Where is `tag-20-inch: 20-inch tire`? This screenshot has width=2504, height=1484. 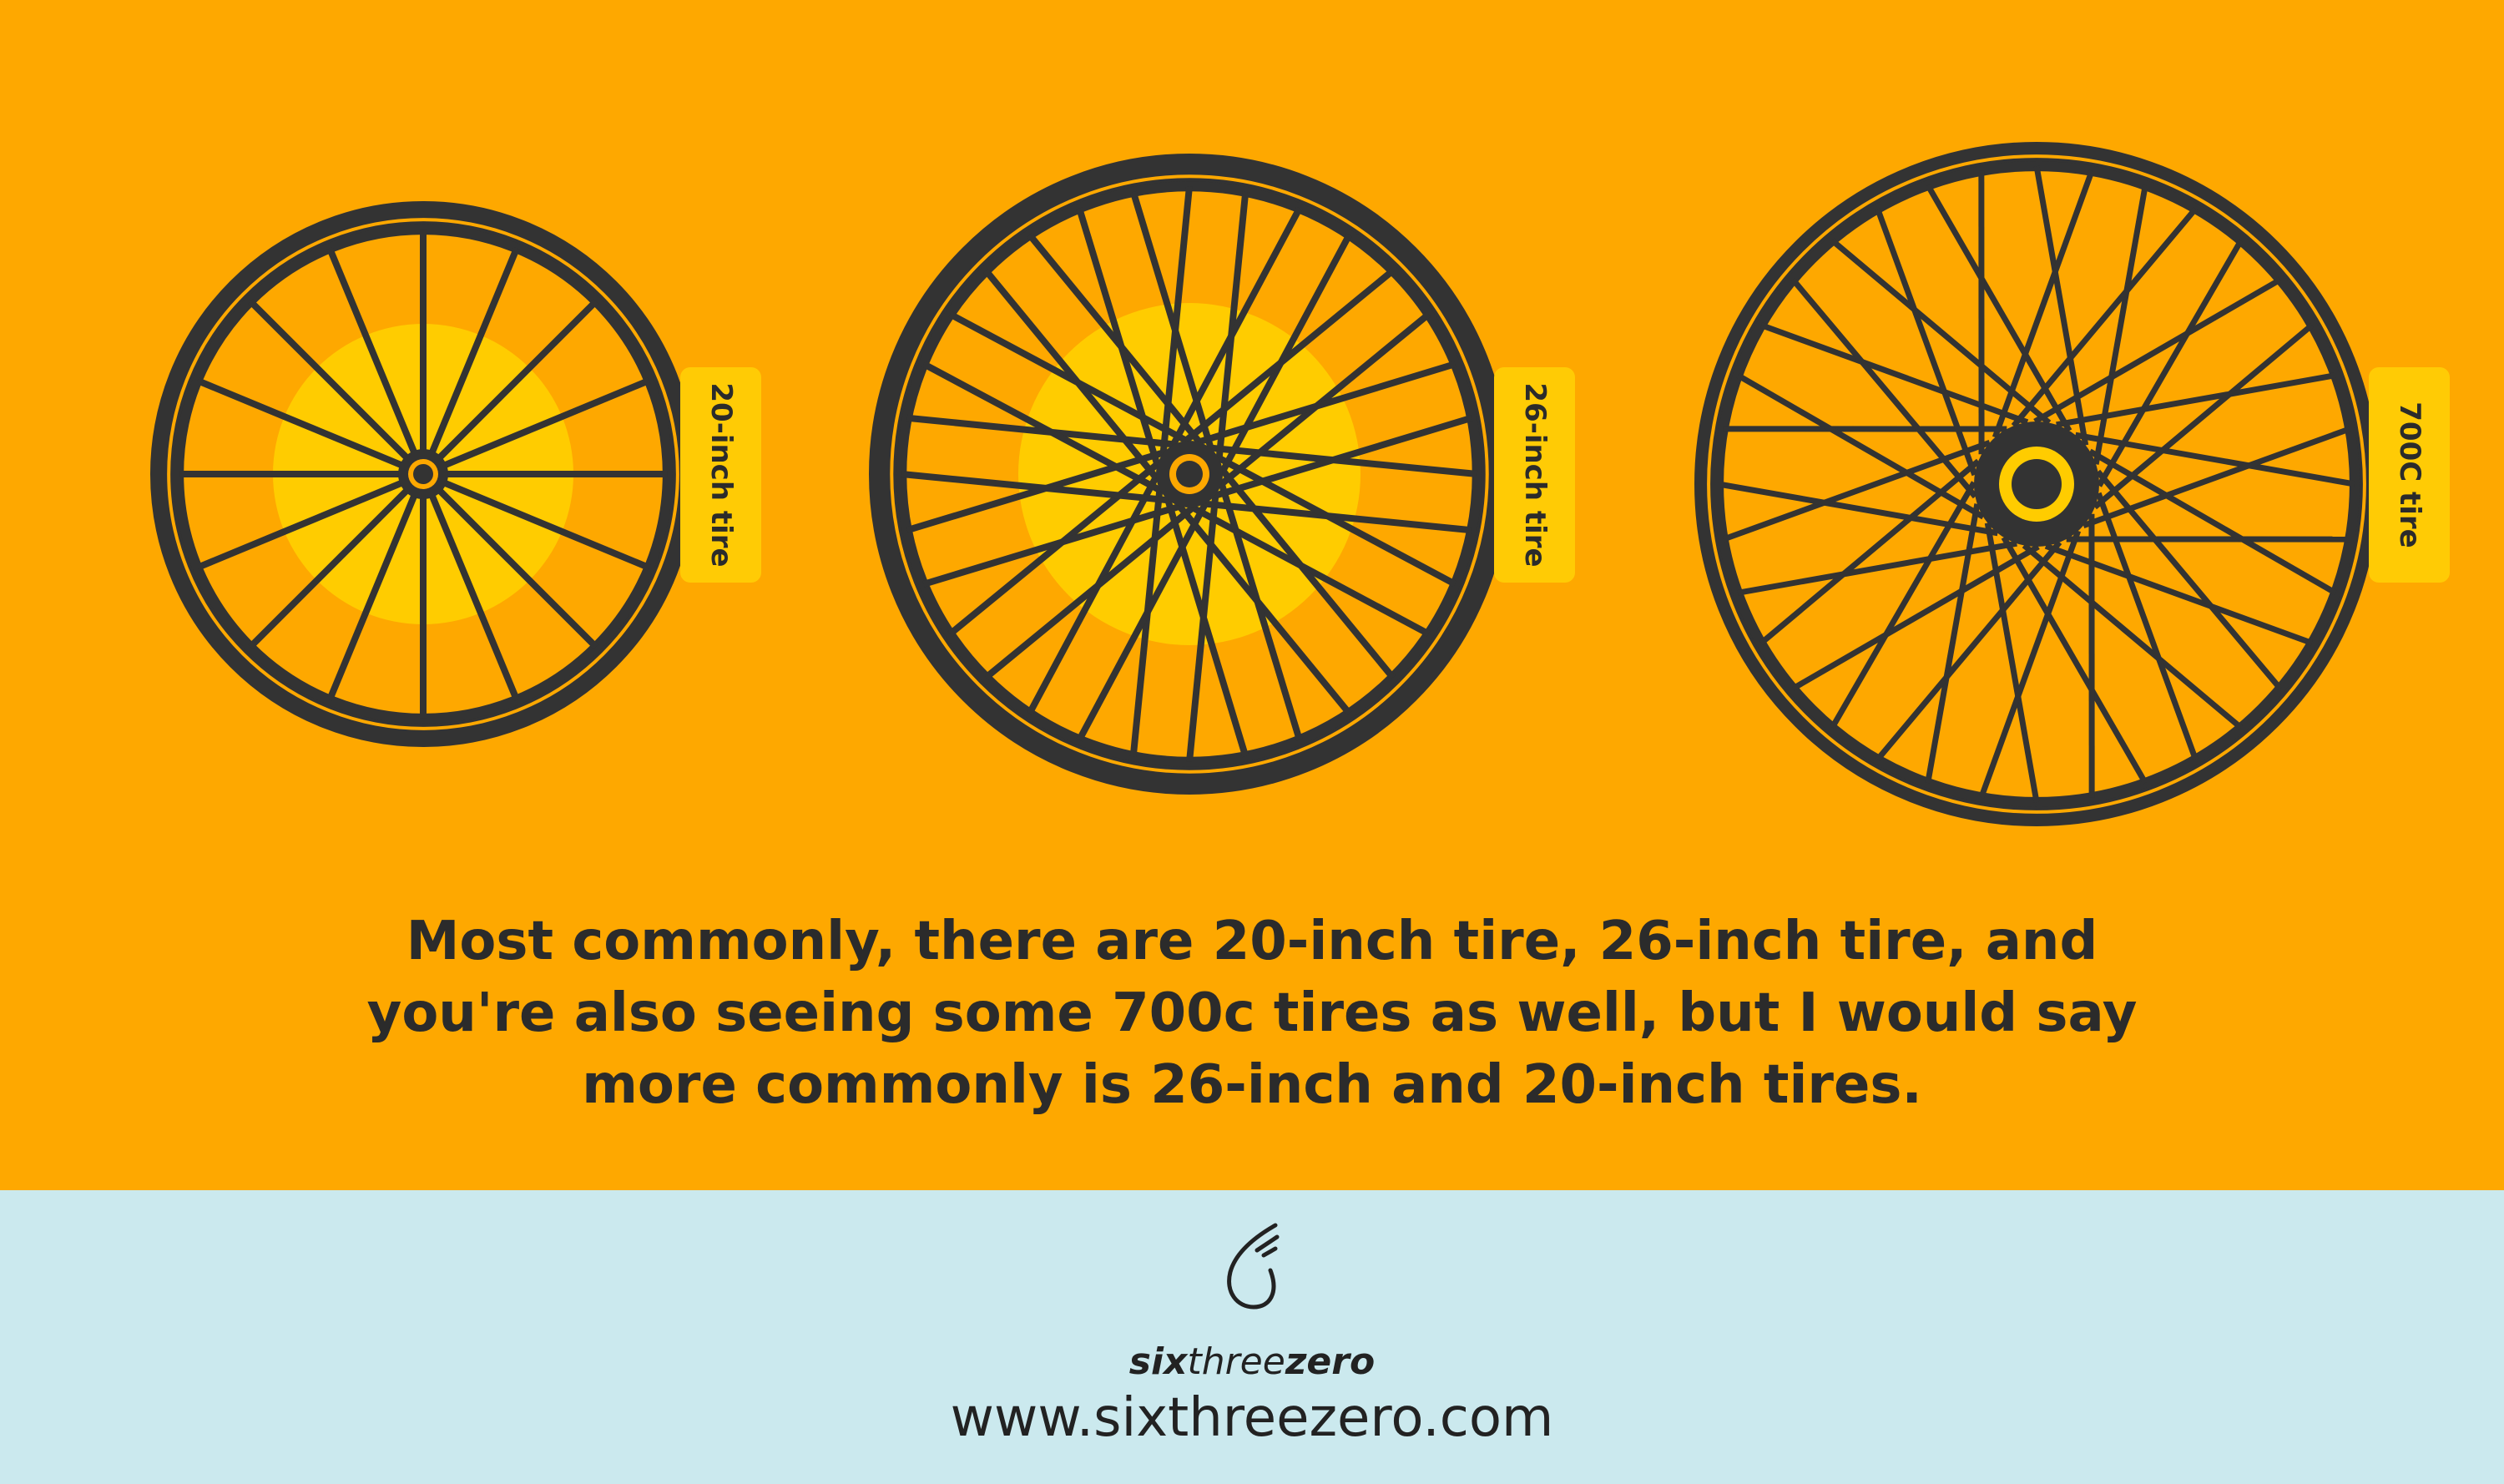
tag-20-inch: 20-inch tire is located at coordinates (720, 475).